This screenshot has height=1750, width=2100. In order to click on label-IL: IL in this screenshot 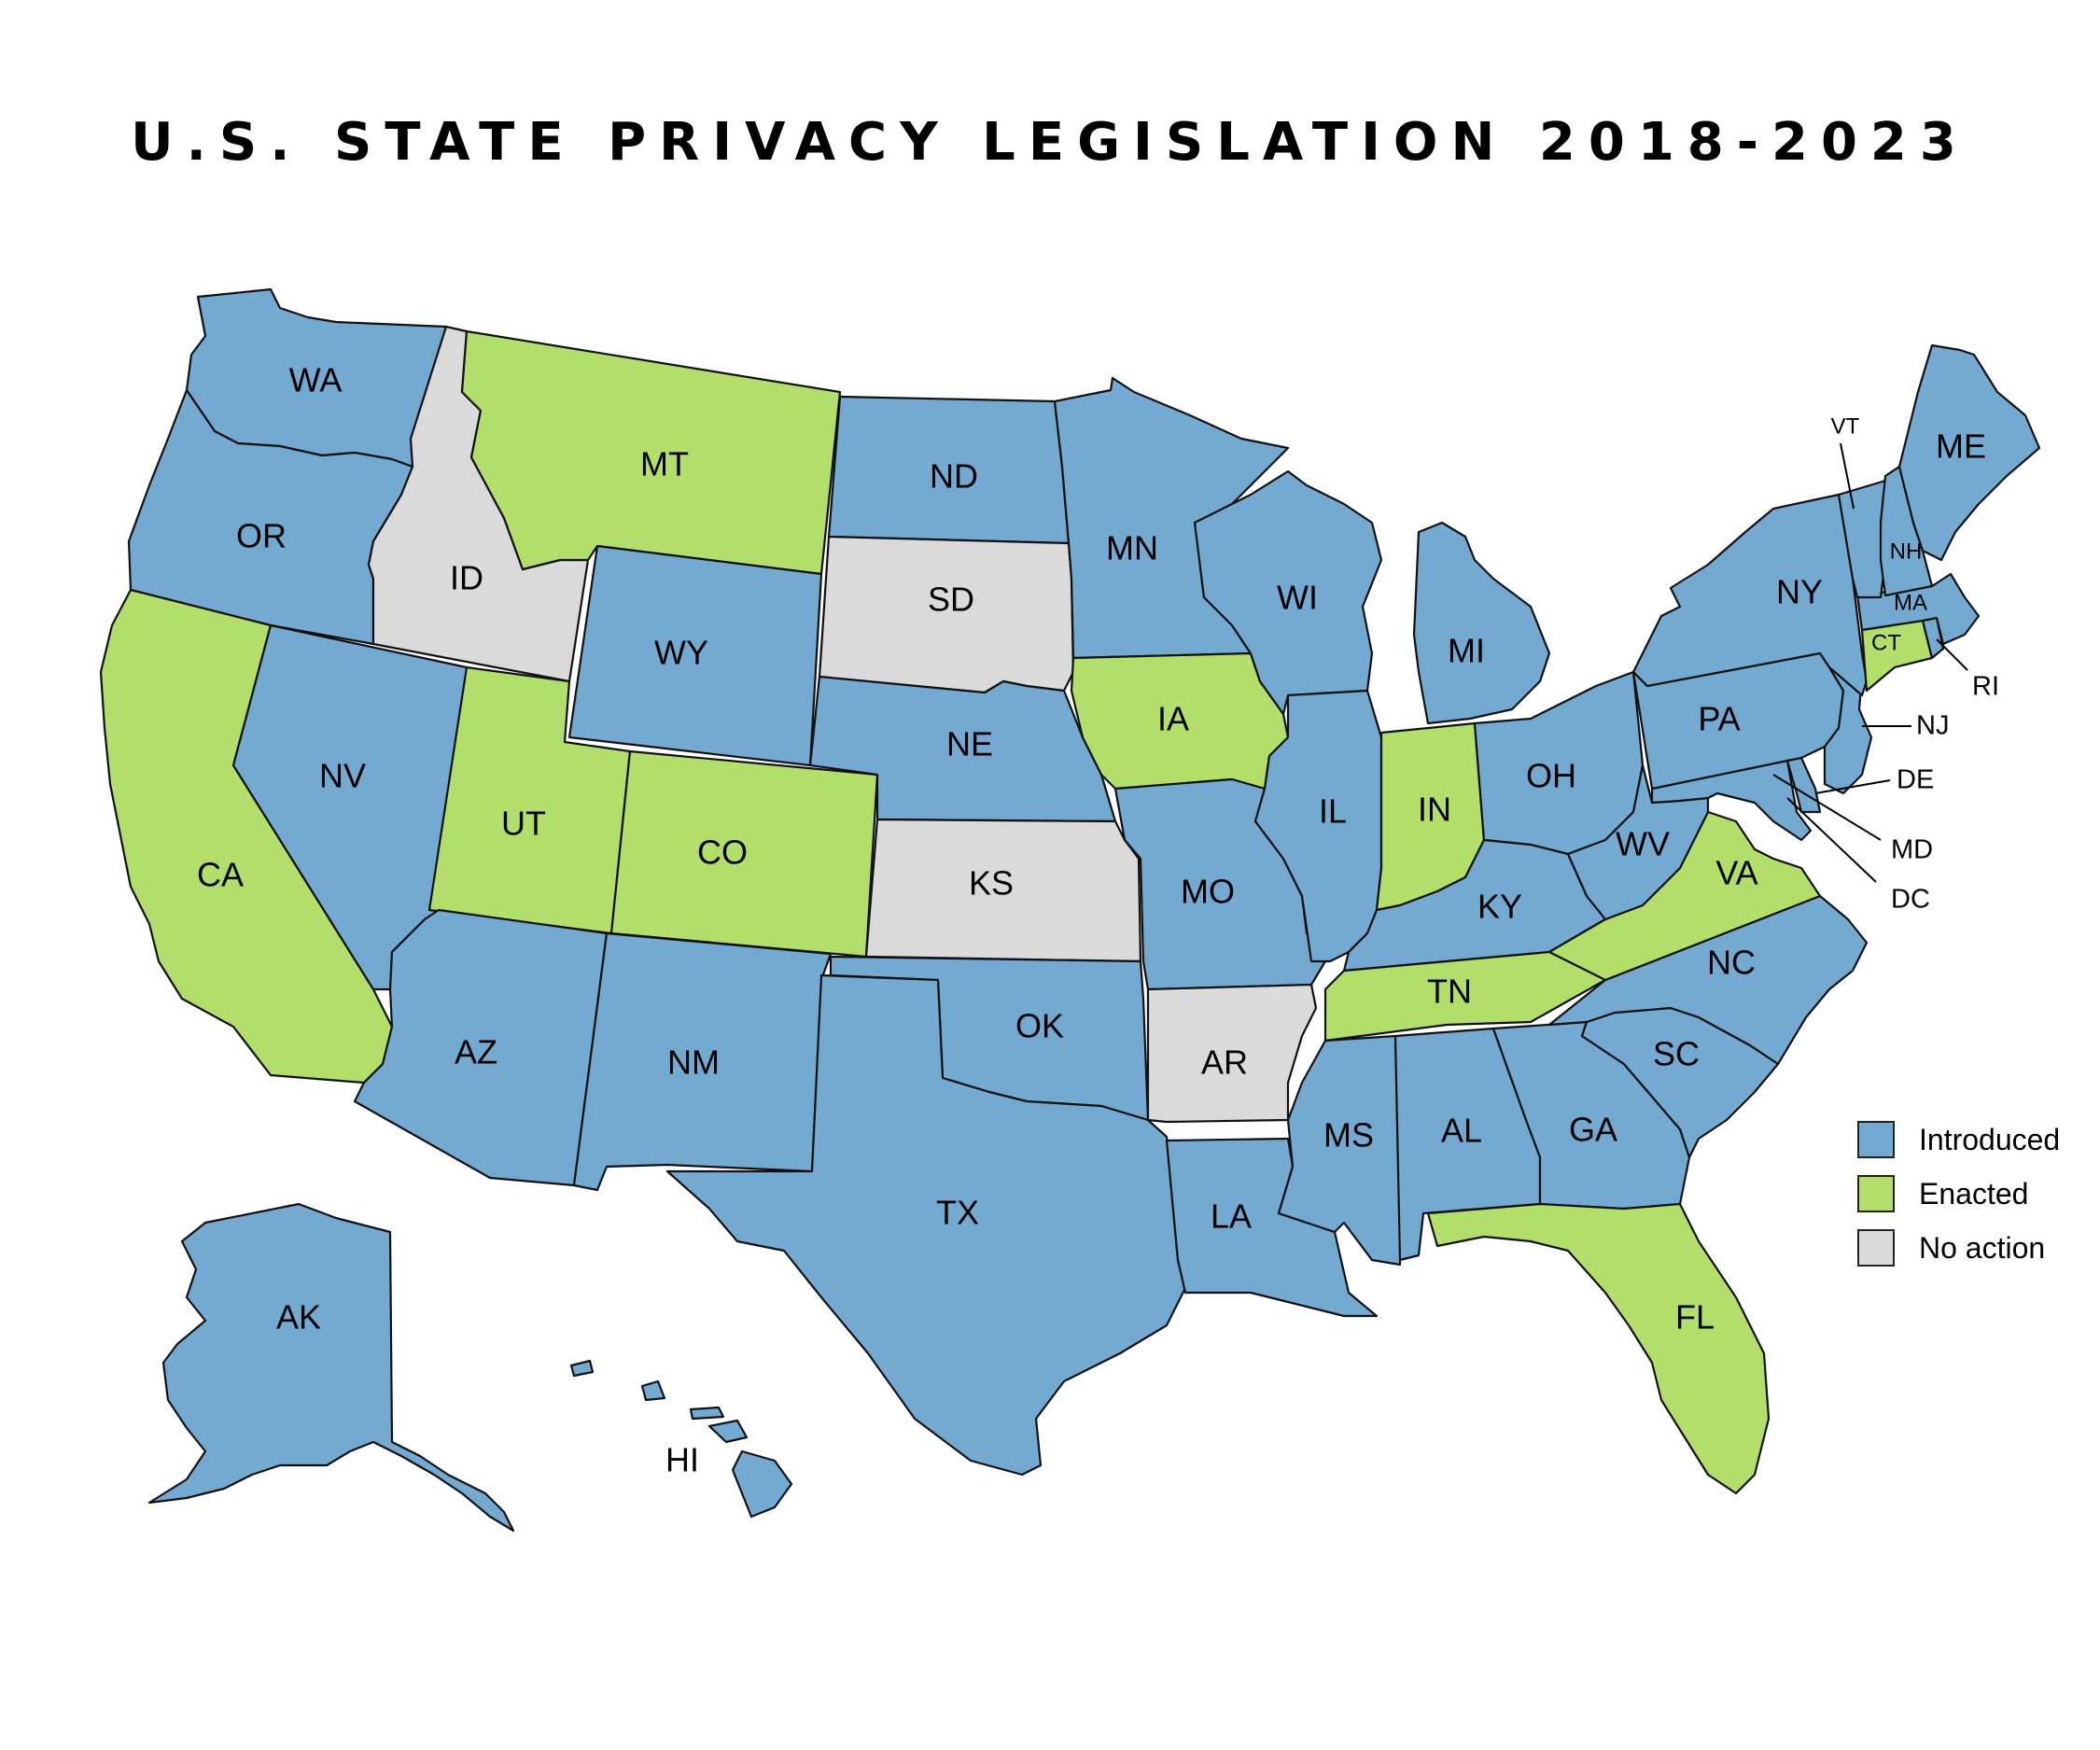, I will do `click(1333, 811)`.